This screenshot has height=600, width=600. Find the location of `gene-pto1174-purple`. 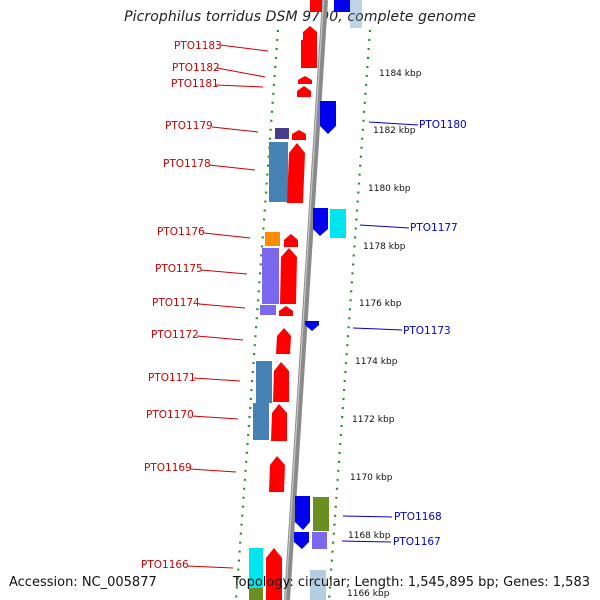

gene-pto1174-purple is located at coordinates (268, 310).